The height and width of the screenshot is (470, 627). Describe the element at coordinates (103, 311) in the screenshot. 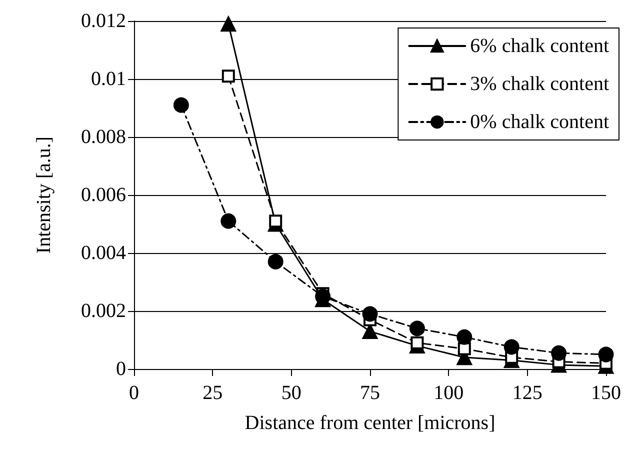

I see `y-tick-label: 0.002` at that location.